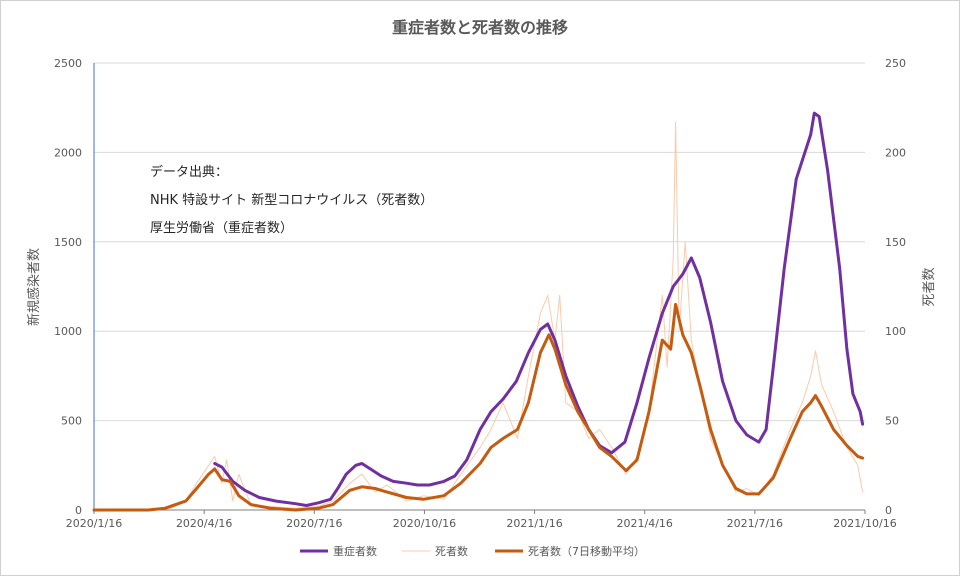 This screenshot has height=576, width=960. What do you see at coordinates (355, 551) in the screenshot?
I see `legend-label: 重症者数` at bounding box center [355, 551].